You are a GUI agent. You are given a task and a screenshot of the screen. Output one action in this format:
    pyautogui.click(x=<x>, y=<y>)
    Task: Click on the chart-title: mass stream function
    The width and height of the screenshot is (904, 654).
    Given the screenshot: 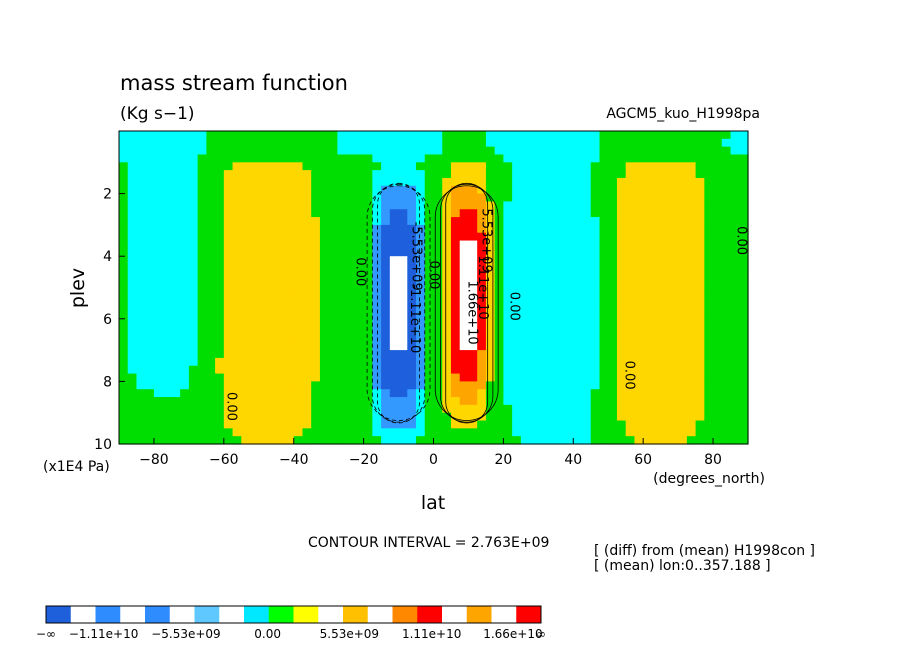 What is the action you would take?
    pyautogui.click(x=234, y=83)
    